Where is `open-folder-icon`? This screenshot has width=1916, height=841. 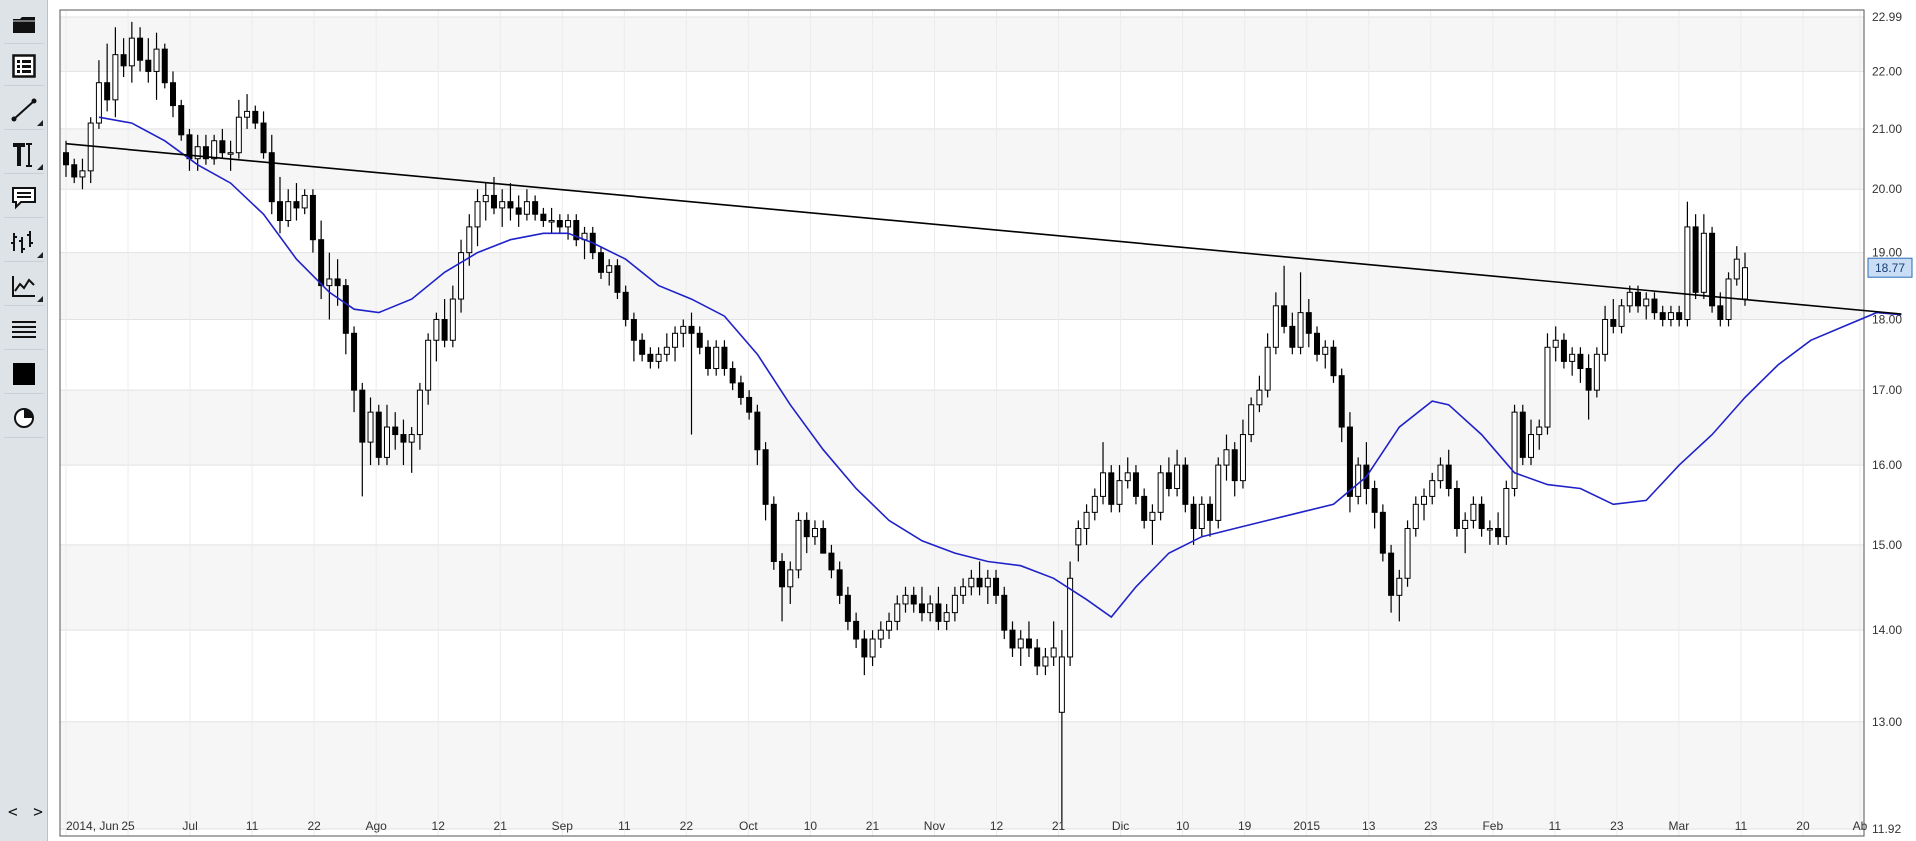
open-folder-icon is located at coordinates (24, 24).